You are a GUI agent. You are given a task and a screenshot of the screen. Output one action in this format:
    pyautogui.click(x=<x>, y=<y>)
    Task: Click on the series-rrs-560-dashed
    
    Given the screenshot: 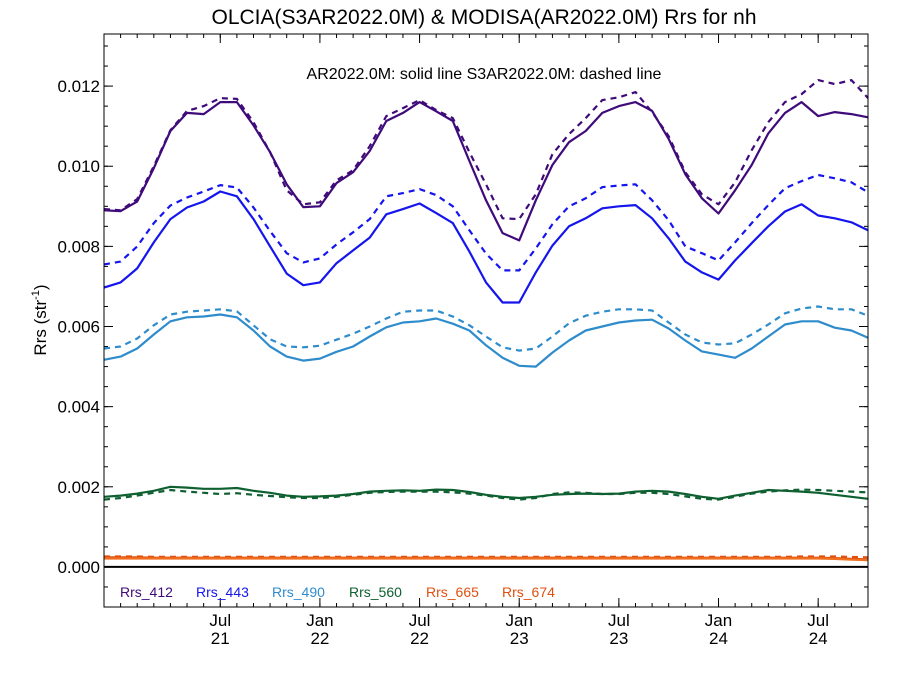 What is the action you would take?
    pyautogui.click(x=486, y=494)
    